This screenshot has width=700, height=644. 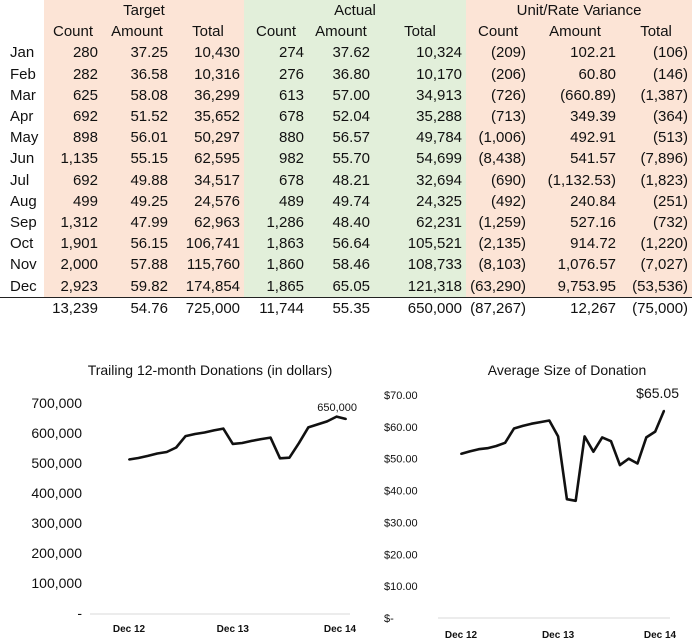 What do you see at coordinates (276, 180) in the screenshot?
I see `table-cell: 678` at bounding box center [276, 180].